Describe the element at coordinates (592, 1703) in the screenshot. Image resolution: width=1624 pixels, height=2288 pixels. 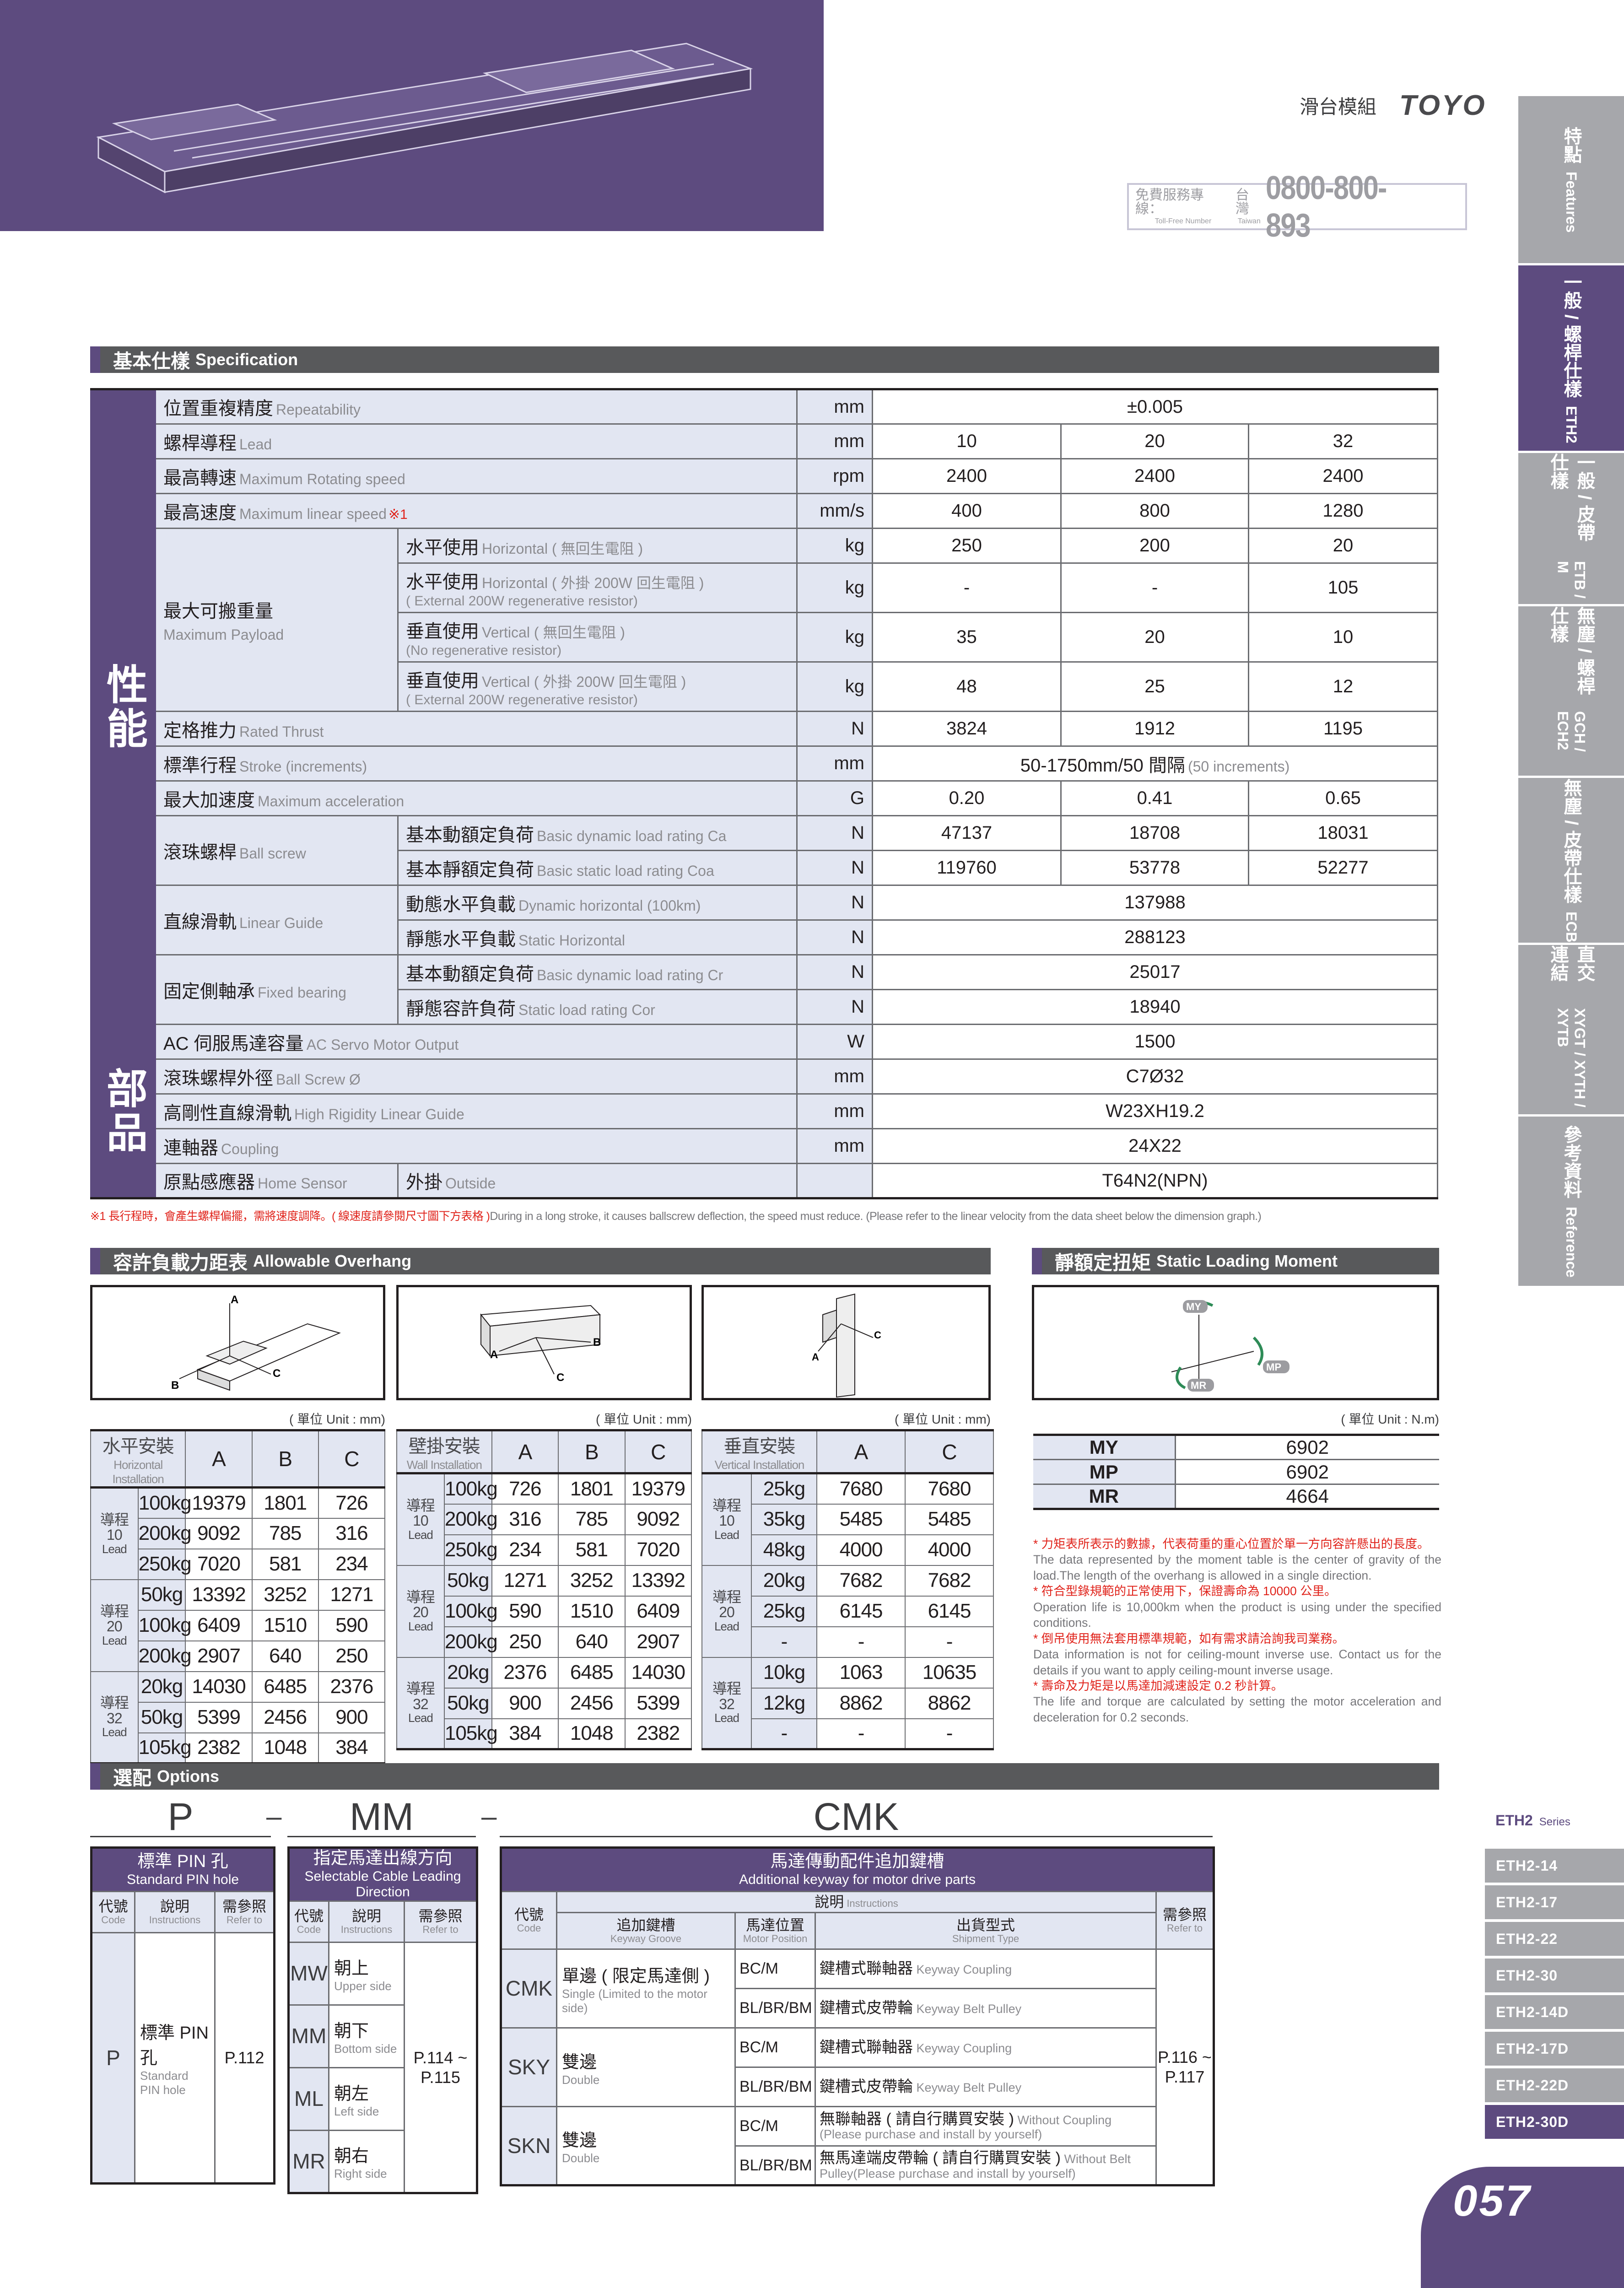
I see `overhang-value: 2456` at that location.